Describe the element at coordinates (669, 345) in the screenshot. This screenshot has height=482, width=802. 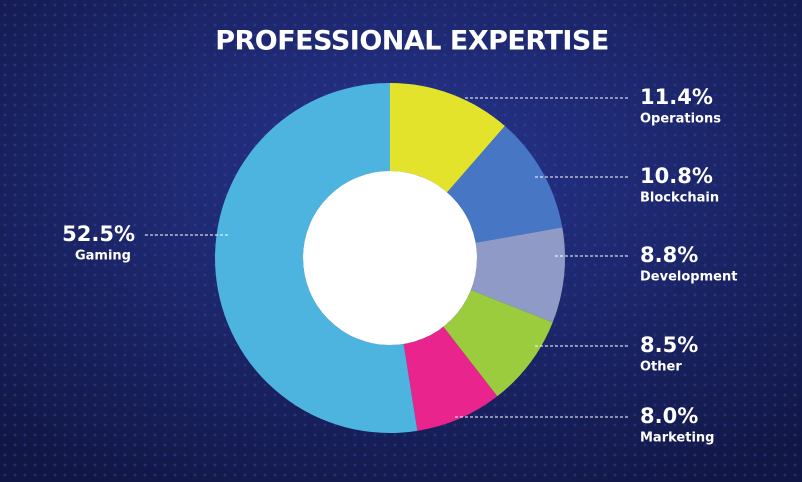
I see `value-label: 8.5%` at that location.